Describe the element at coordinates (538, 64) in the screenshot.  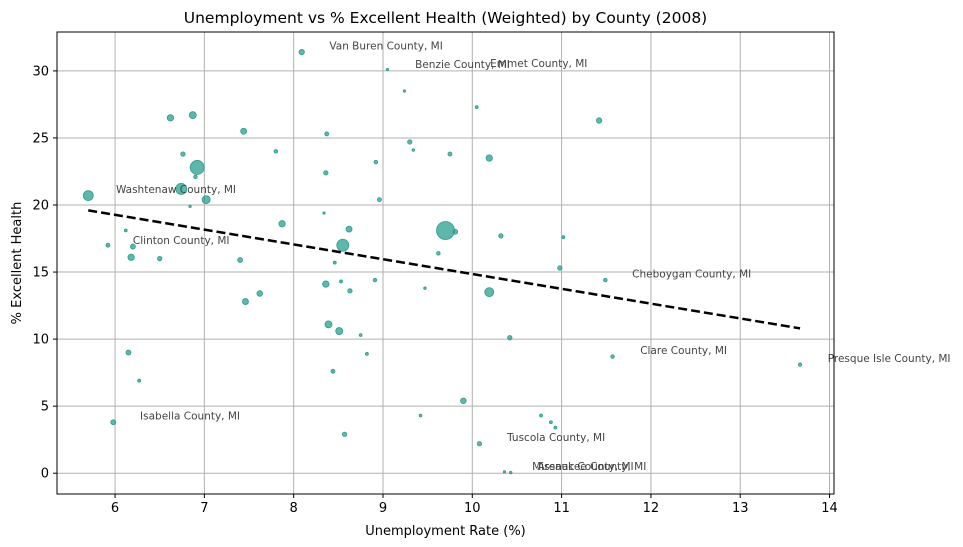
I see `county-annotation: Emmet County, MI` at that location.